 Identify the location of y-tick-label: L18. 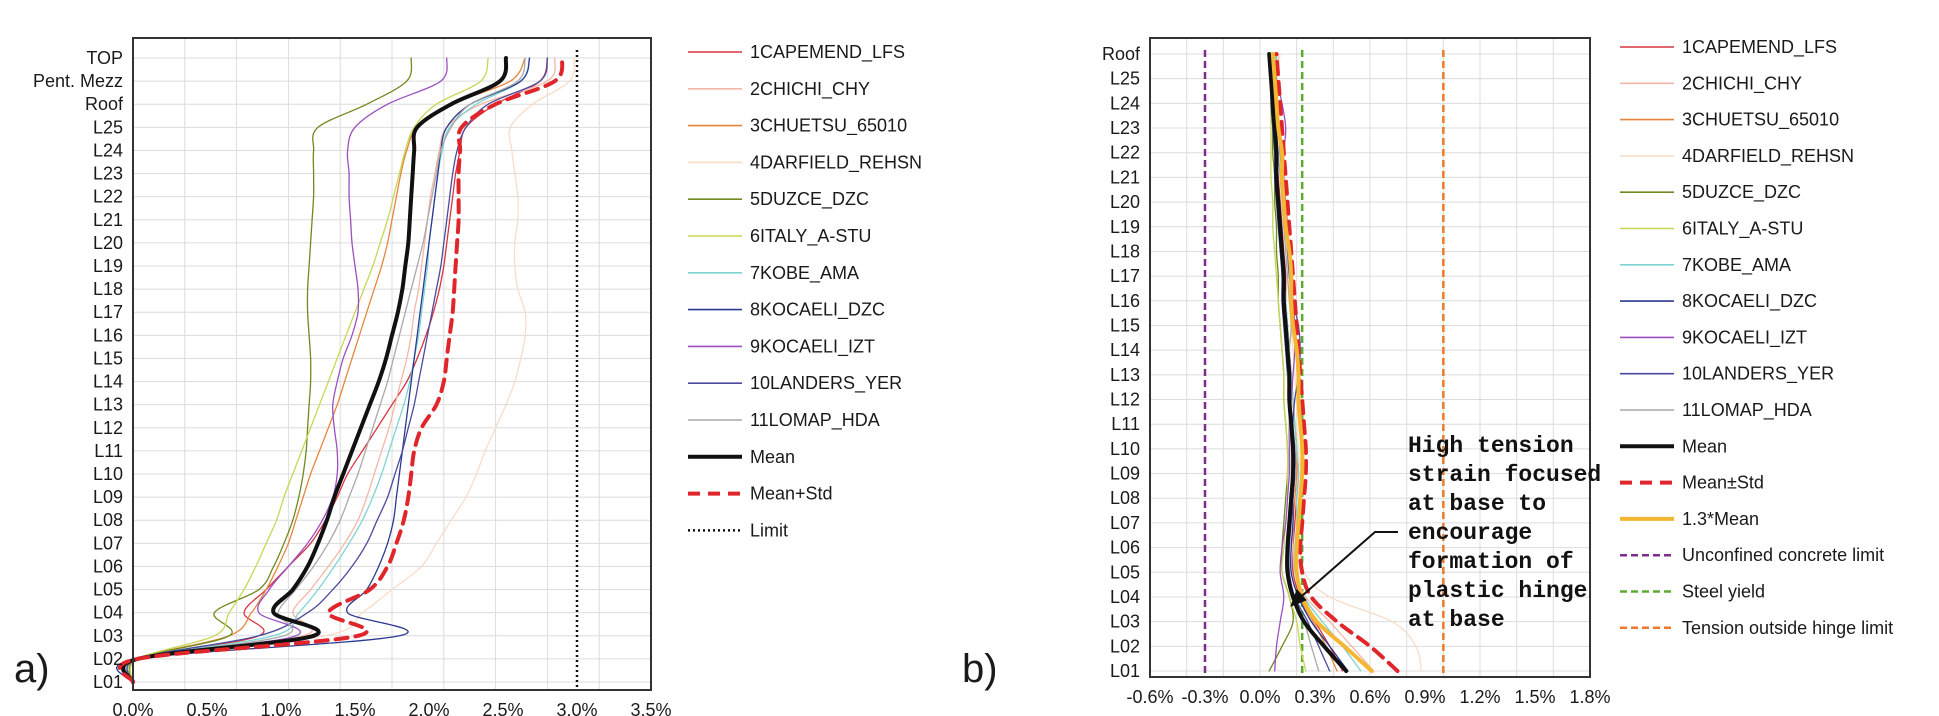
(108, 289).